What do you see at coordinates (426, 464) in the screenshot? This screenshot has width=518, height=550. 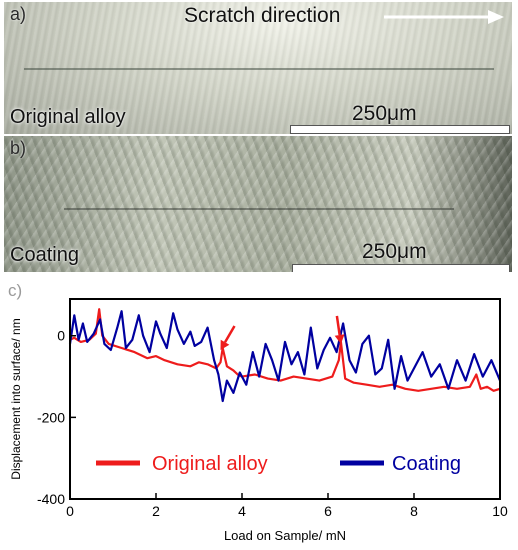 I see `legend-label-coating: Coating` at bounding box center [426, 464].